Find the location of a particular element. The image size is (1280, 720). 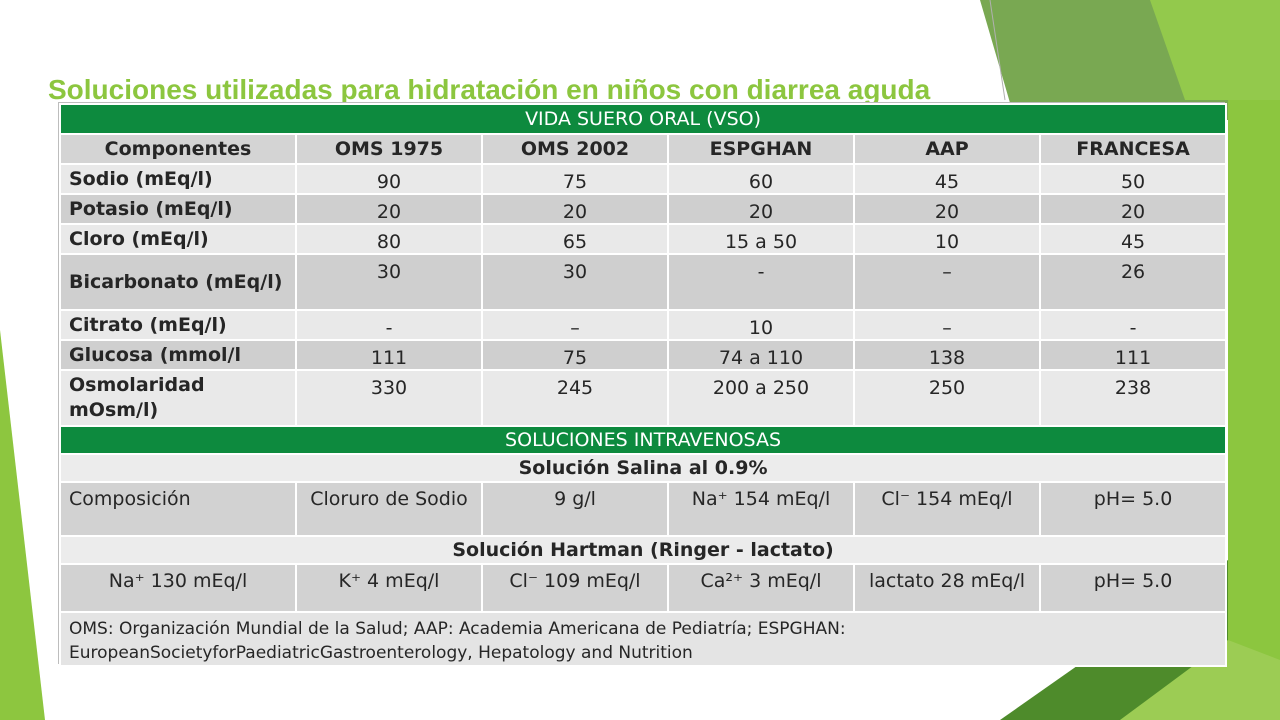

vso-band: VIDA SUERO ORAL (VSO) is located at coordinates (643, 119).